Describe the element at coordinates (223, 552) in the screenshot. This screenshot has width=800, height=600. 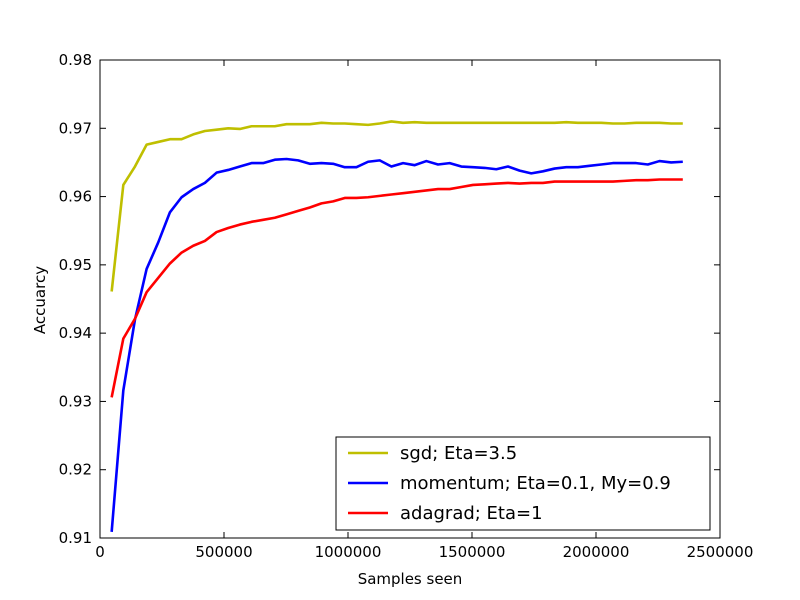
I see `x-tick-label: 500000` at that location.